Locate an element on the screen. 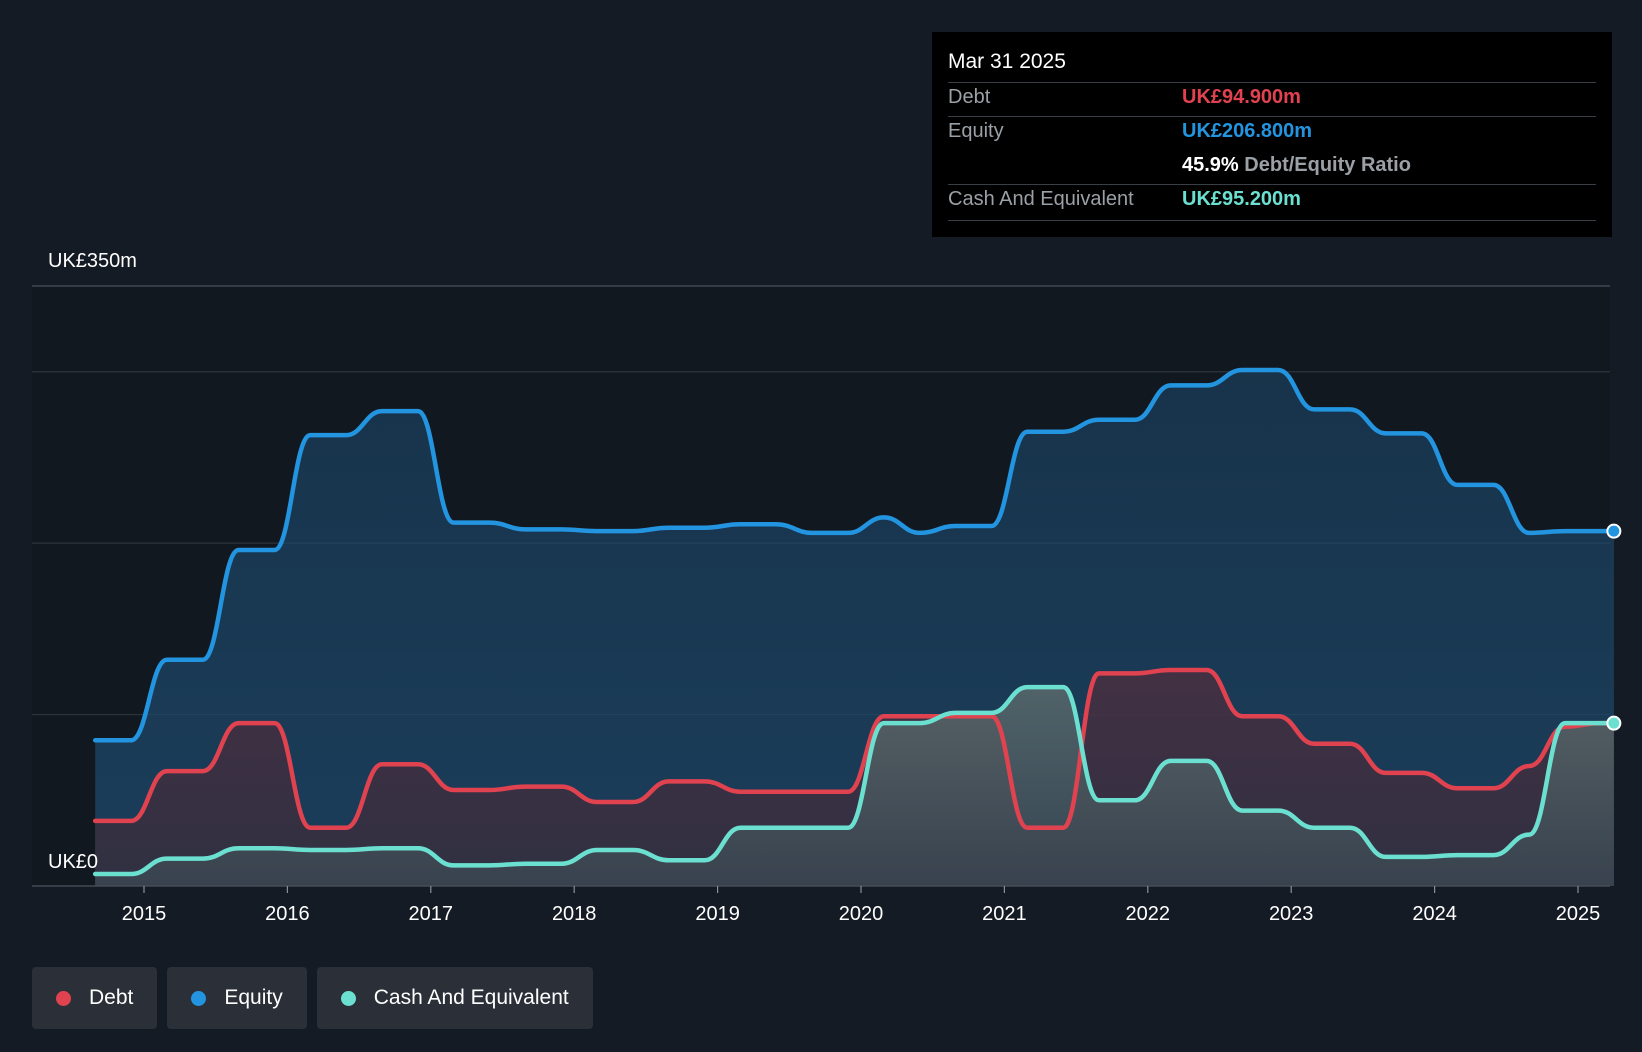  y-axis-min-label: UK£0 is located at coordinates (73, 862).